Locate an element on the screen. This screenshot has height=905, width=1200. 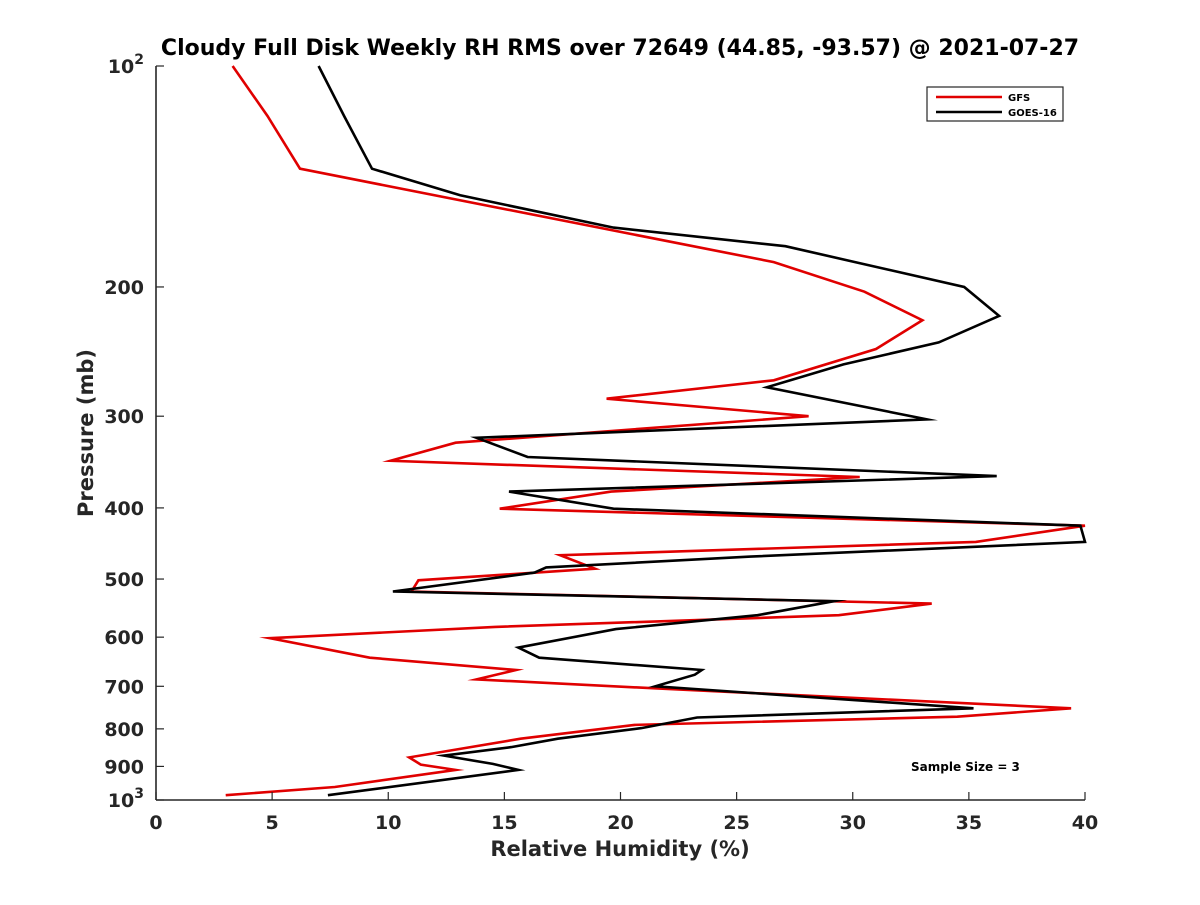
y-tick-label: 200 is located at coordinates (124, 288).